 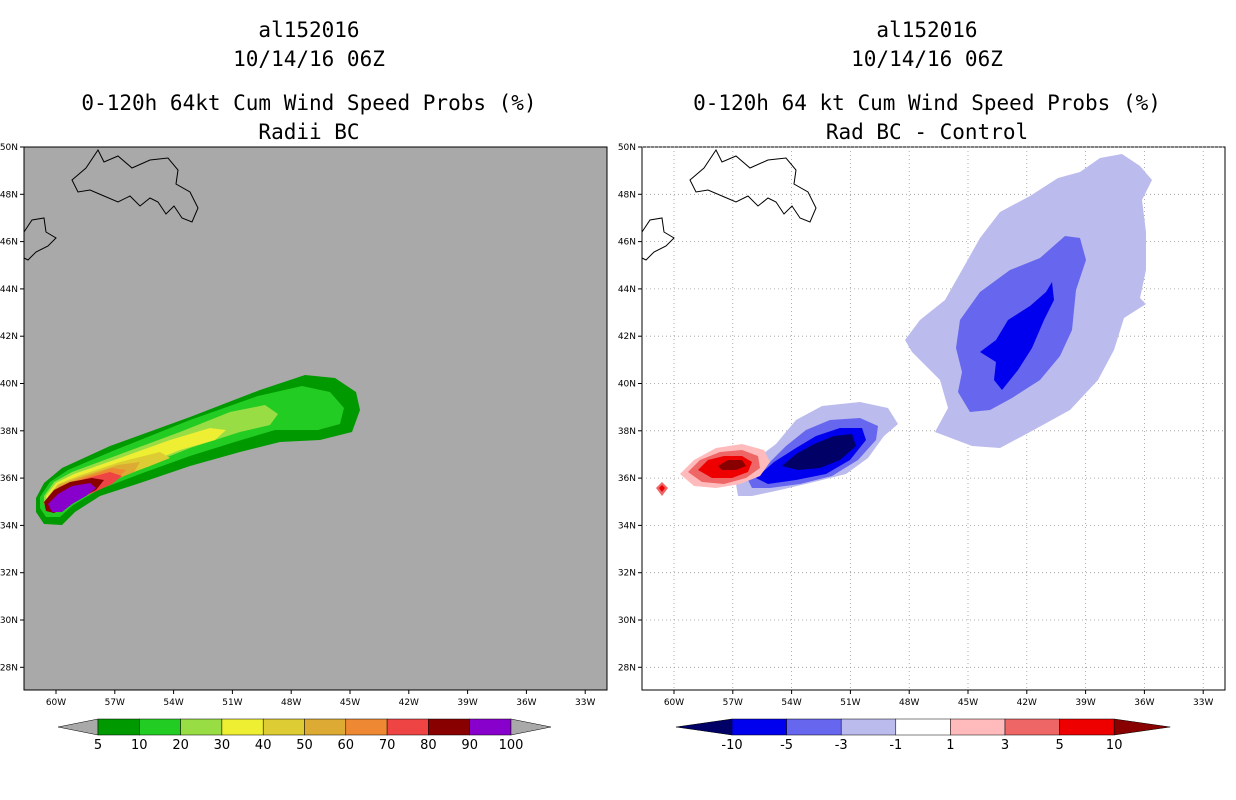 I want to click on left-legend-label: 5, so click(x=98, y=745).